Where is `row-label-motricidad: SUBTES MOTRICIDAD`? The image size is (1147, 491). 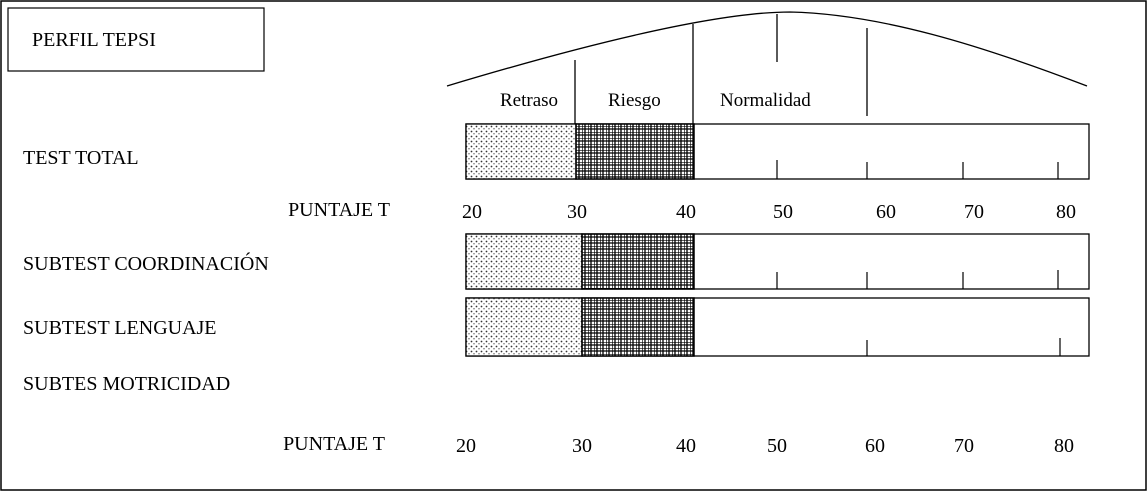 row-label-motricidad: SUBTES MOTRICIDAD is located at coordinates (126, 384).